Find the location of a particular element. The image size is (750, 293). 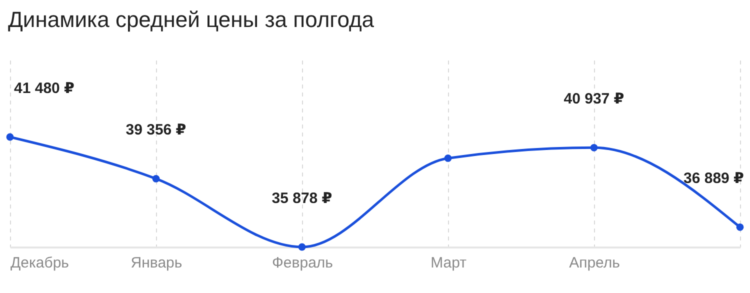

x-tick-label: Февраль is located at coordinates (303, 263).